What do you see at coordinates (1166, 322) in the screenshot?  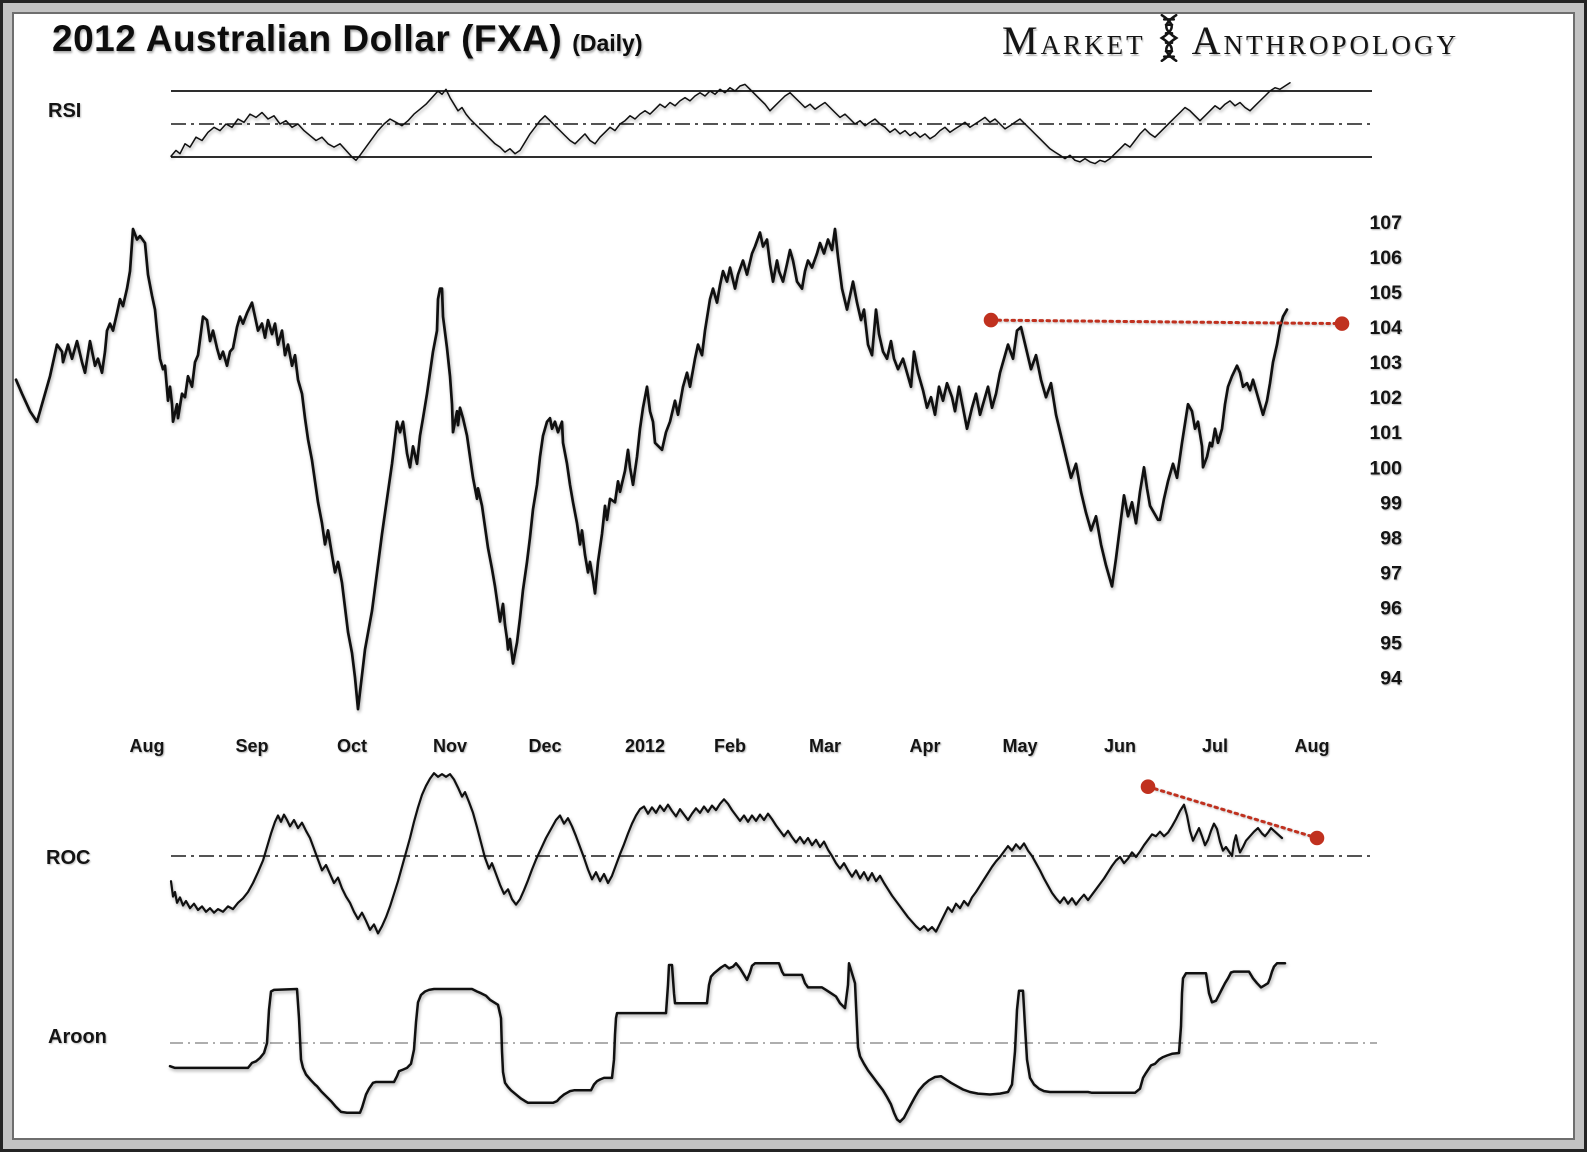 I see `price-trendline` at bounding box center [1166, 322].